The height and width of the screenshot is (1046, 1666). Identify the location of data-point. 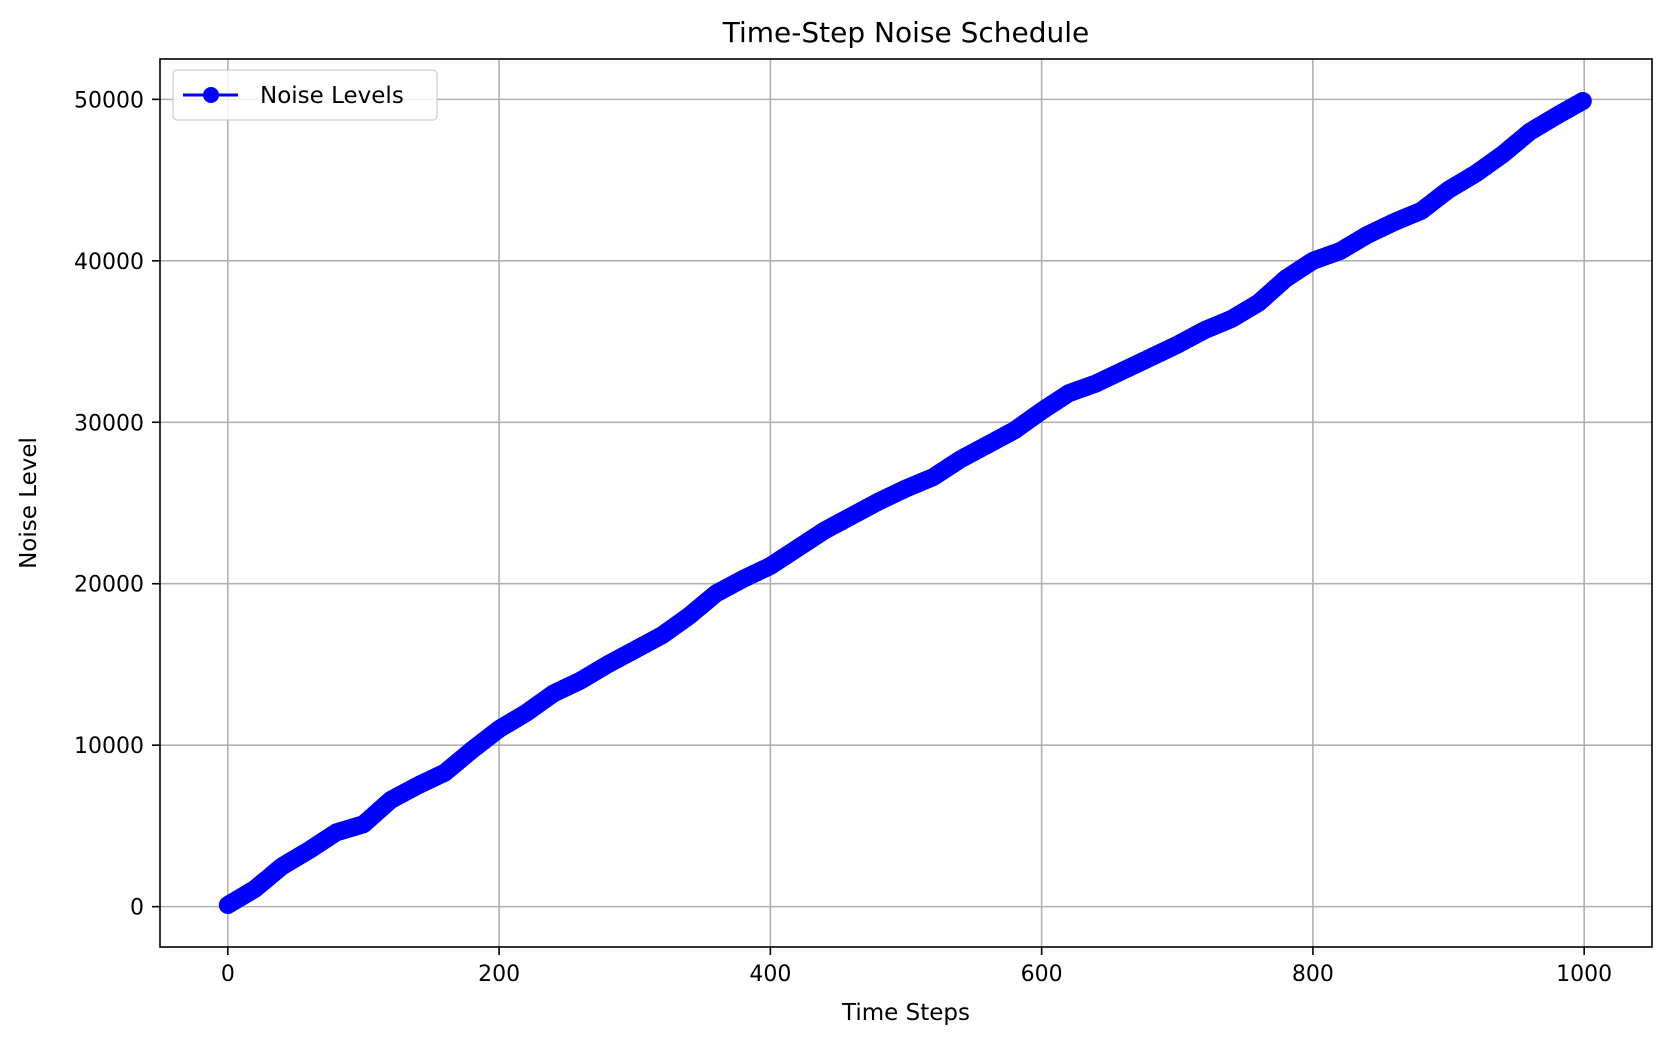
(1582, 100).